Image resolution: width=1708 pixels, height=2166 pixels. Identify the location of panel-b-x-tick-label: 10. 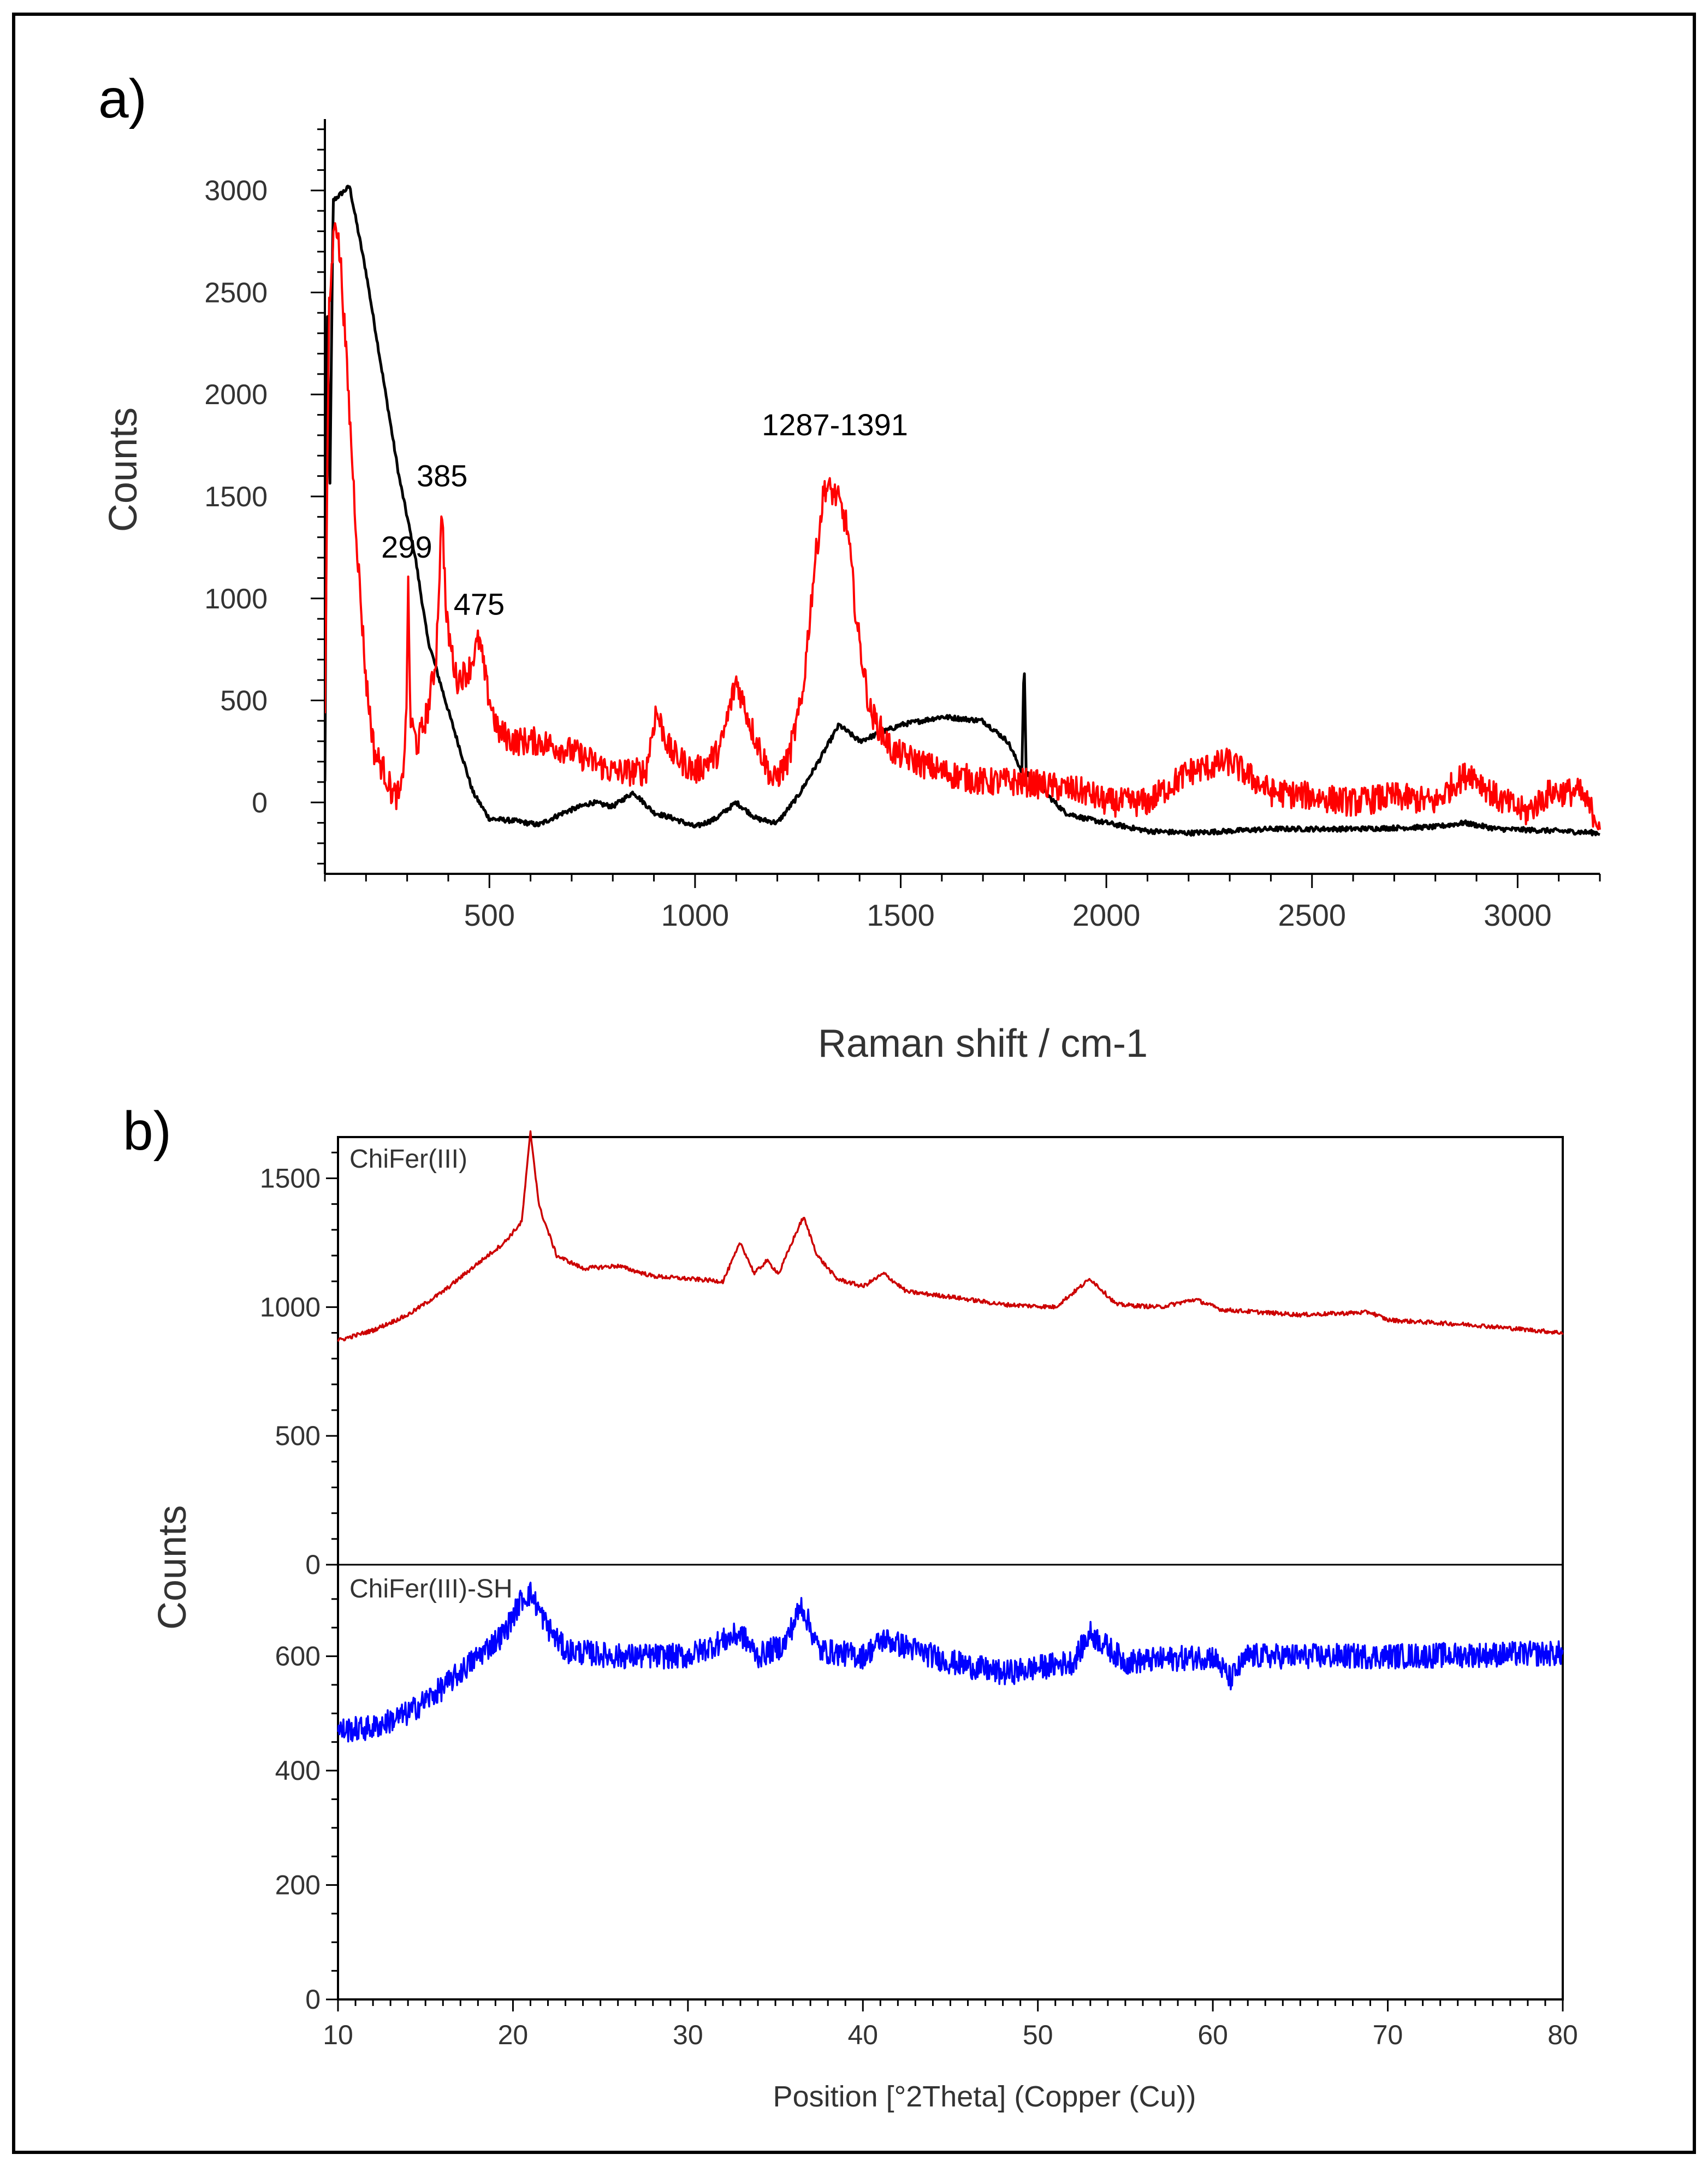
(338, 2035).